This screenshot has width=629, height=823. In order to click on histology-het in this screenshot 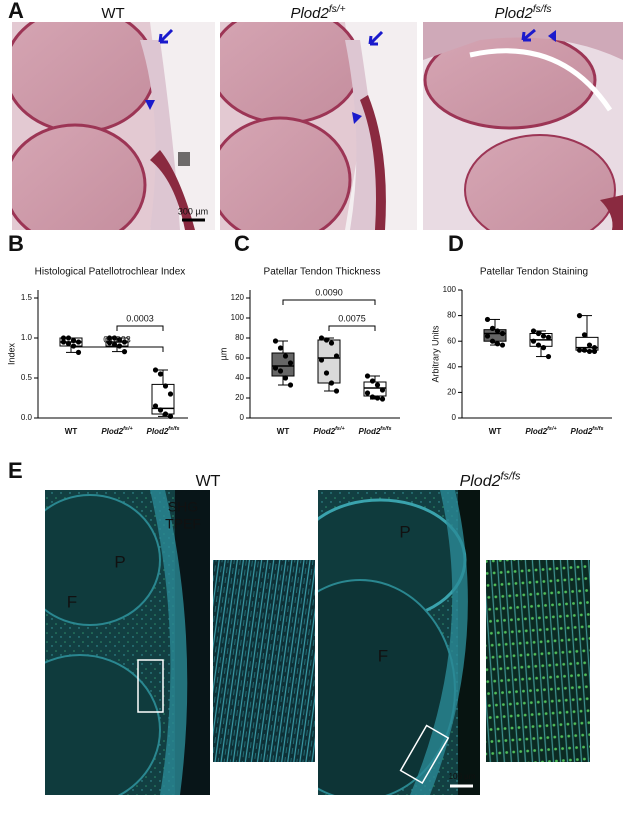, I will do `click(318, 126)`.